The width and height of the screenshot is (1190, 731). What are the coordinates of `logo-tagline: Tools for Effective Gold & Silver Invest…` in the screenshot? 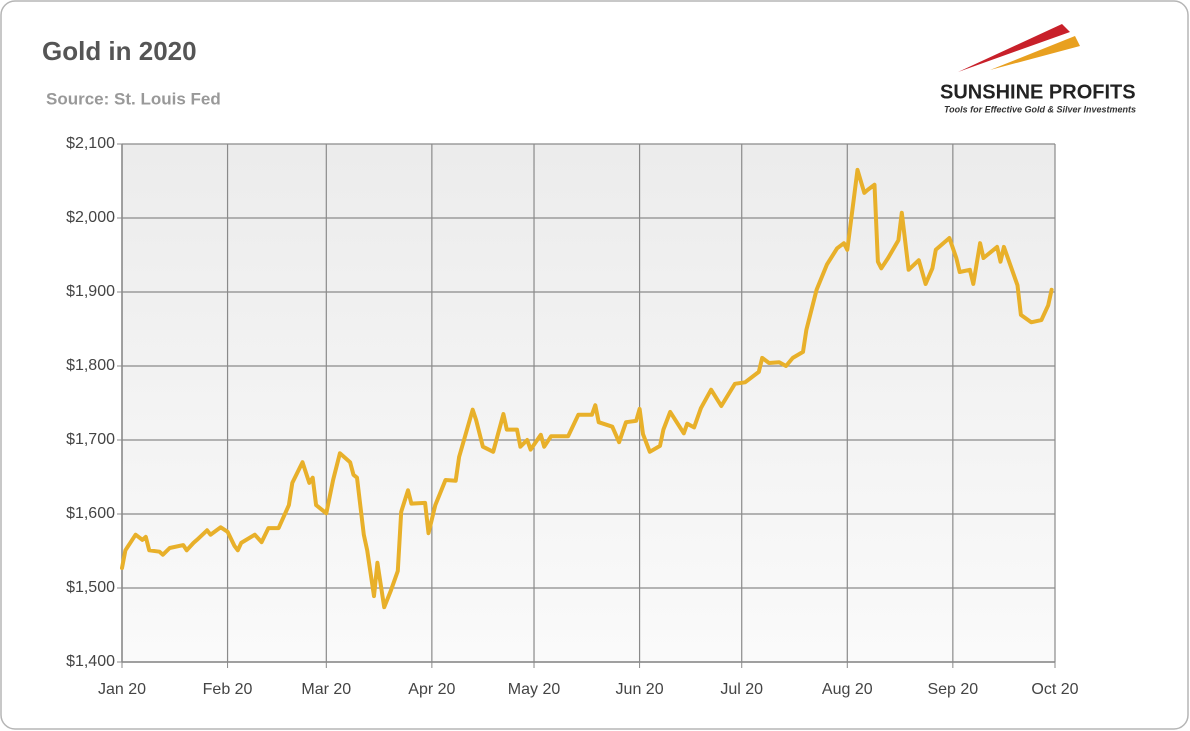 It's located at (1040, 109).